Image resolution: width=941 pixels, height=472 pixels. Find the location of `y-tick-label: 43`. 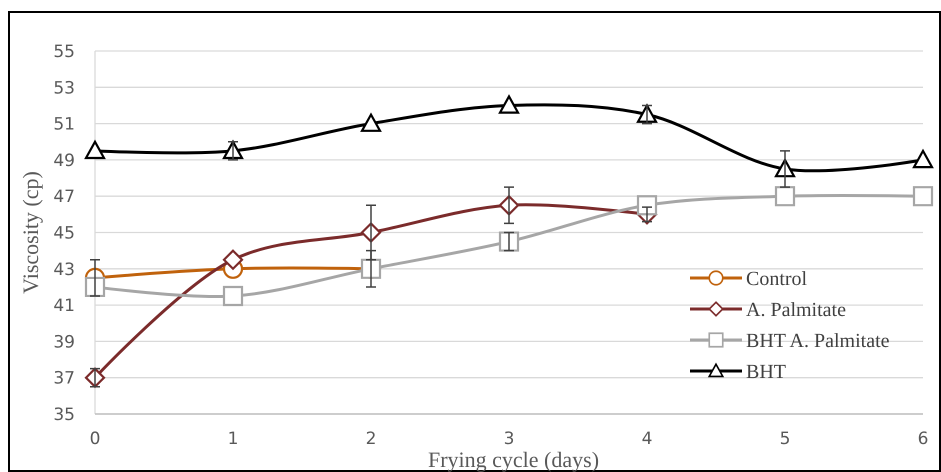

y-tick-label: 43 is located at coordinates (64, 270).